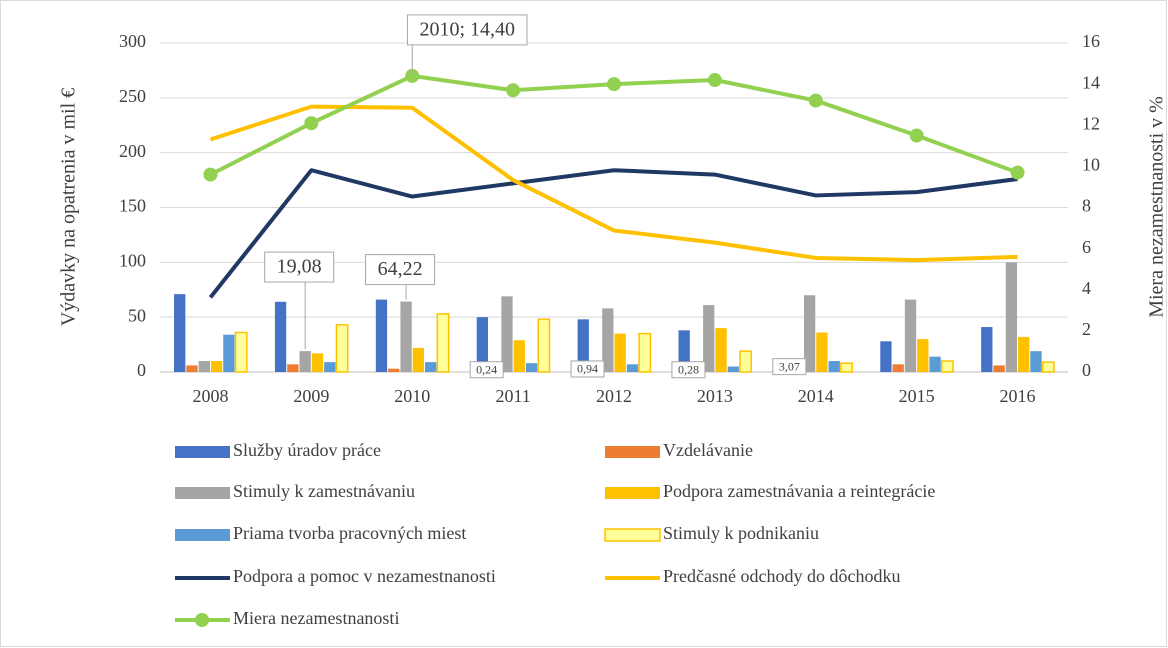 This screenshot has width=1168, height=648. What do you see at coordinates (202, 620) in the screenshot?
I see `legend-marker` at bounding box center [202, 620].